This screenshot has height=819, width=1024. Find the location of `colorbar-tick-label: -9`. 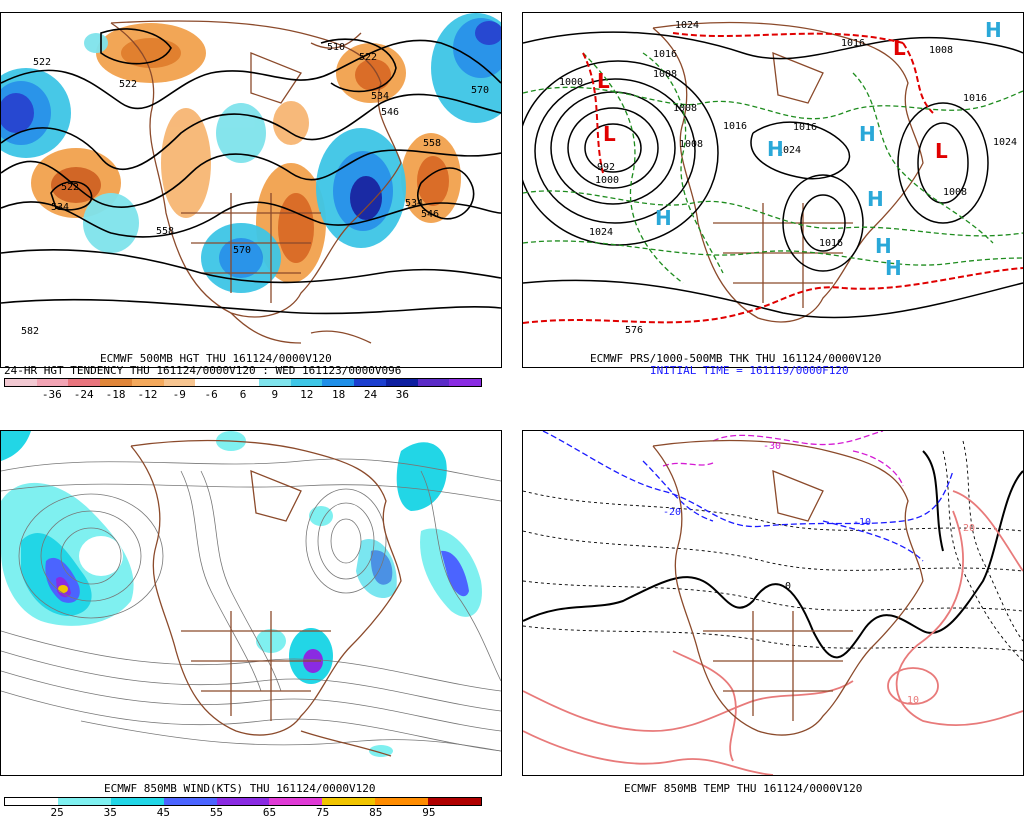

colorbar-tick-label: -9 is located at coordinates (179, 394).